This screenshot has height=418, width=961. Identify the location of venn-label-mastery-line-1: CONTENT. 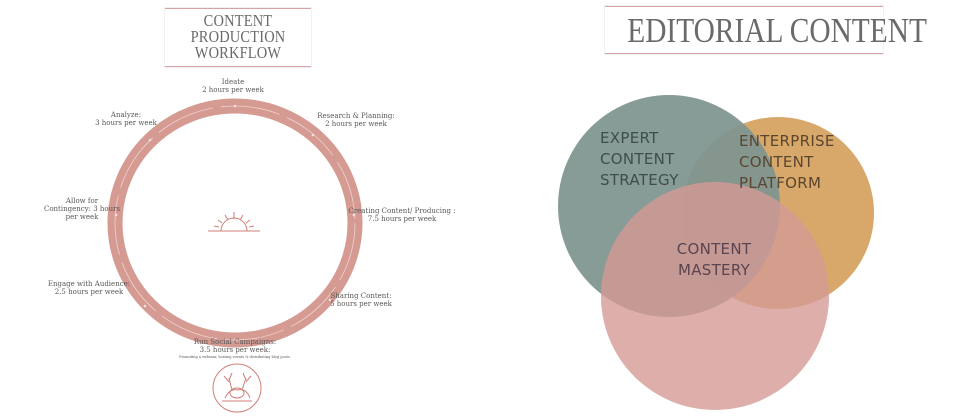
(714, 249).